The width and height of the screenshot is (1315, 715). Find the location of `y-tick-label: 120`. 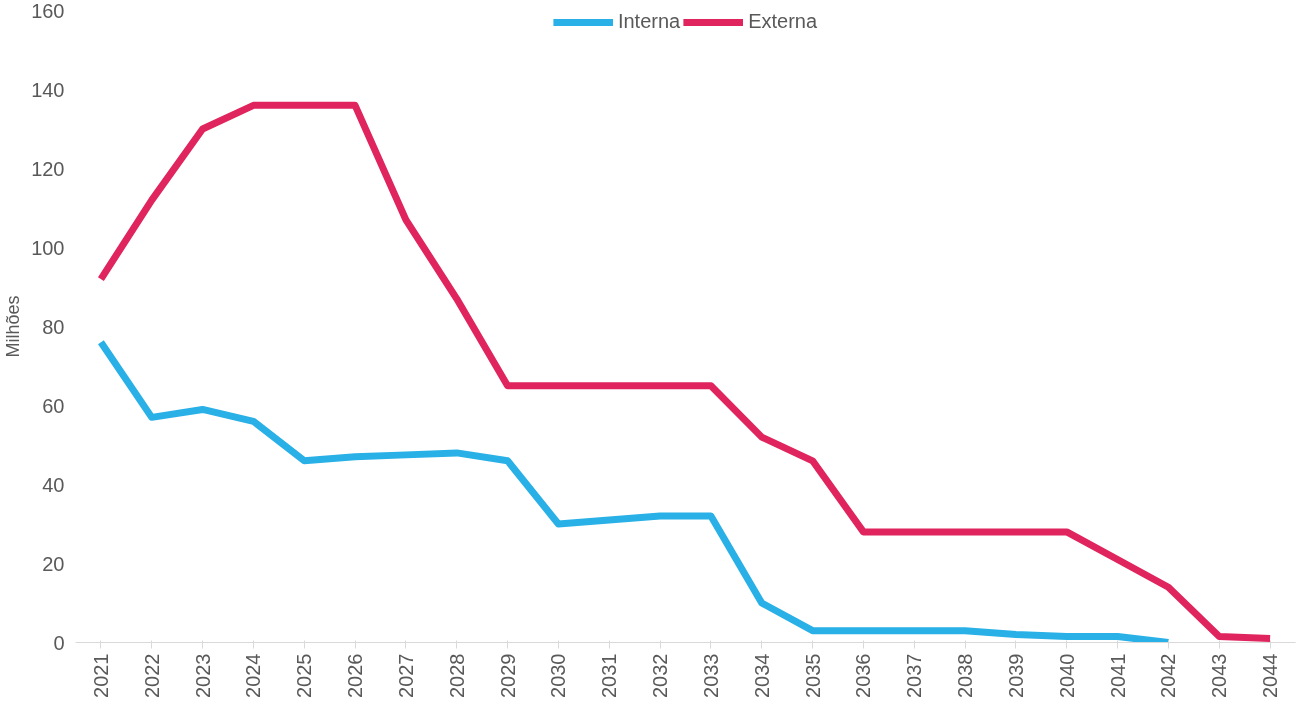

y-tick-label: 120 is located at coordinates (48, 168).